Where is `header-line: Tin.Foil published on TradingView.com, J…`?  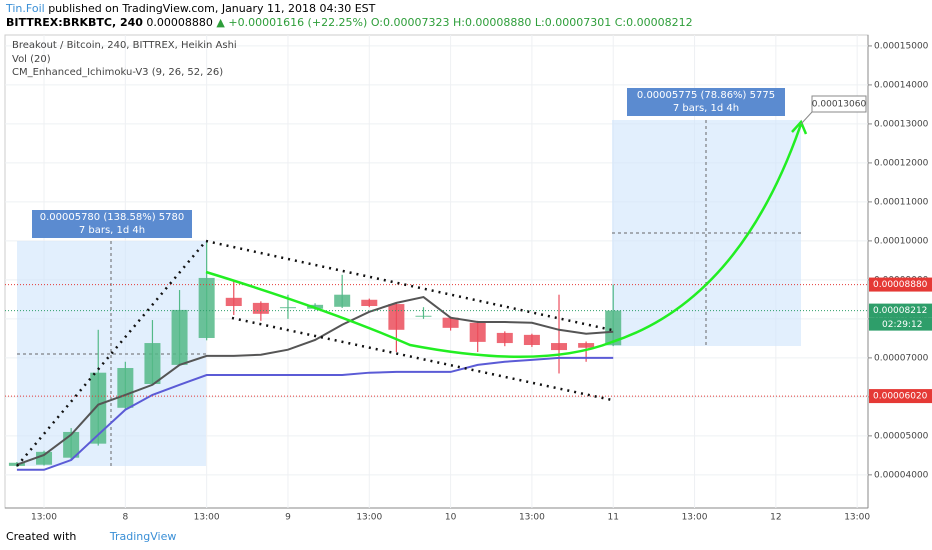 header-line: Tin.Foil published on TradingView.com, J… is located at coordinates (190, 8).